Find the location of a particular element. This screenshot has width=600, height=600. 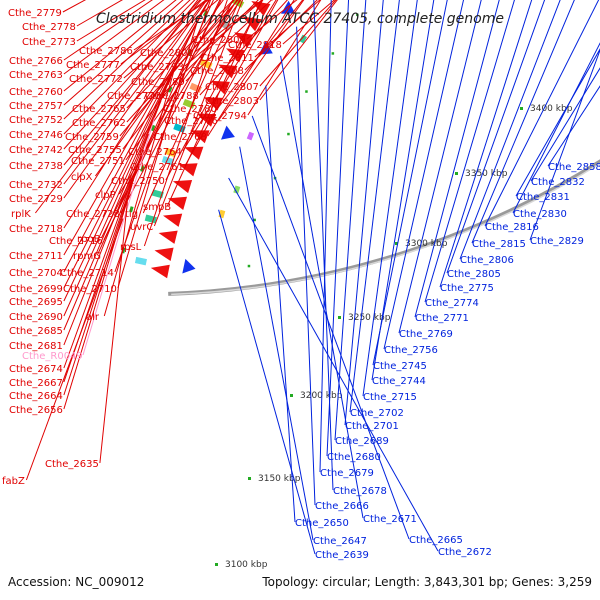

scale-label: 3150 kbp is located at coordinates (279, 479).